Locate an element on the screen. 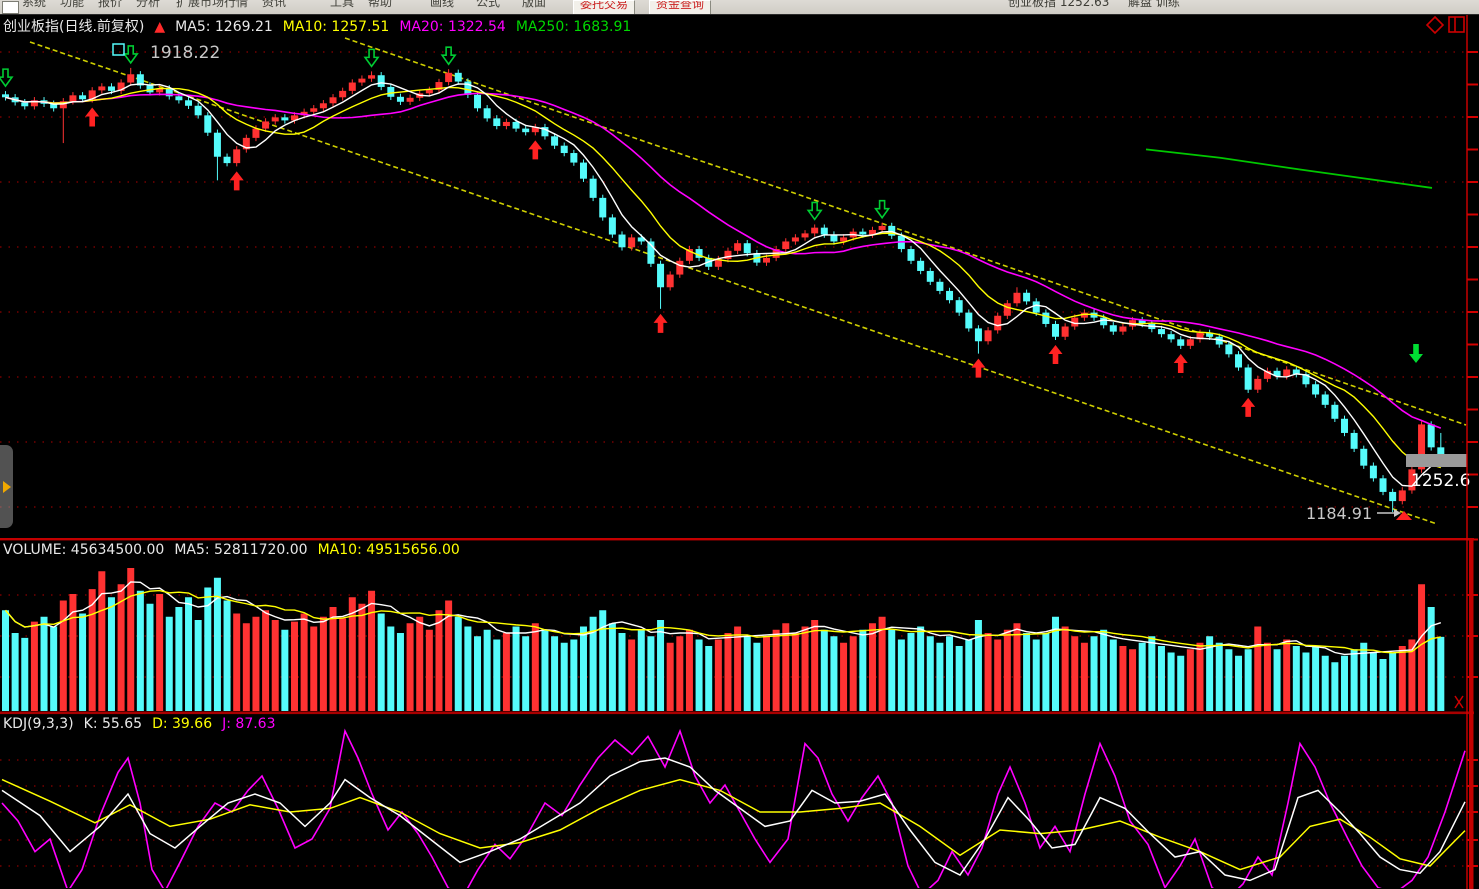  menu-item-7: 帮助 is located at coordinates (380, 4).